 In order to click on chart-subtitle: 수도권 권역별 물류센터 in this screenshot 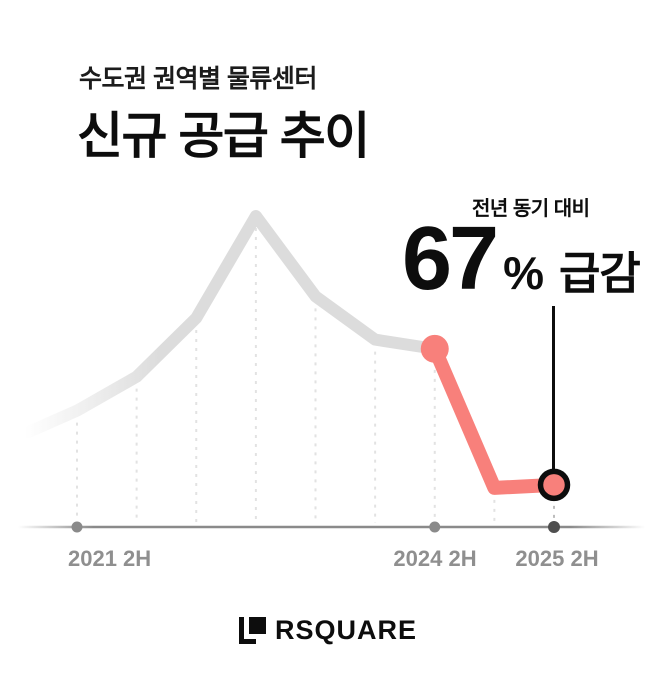, I will do `click(198, 79)`.